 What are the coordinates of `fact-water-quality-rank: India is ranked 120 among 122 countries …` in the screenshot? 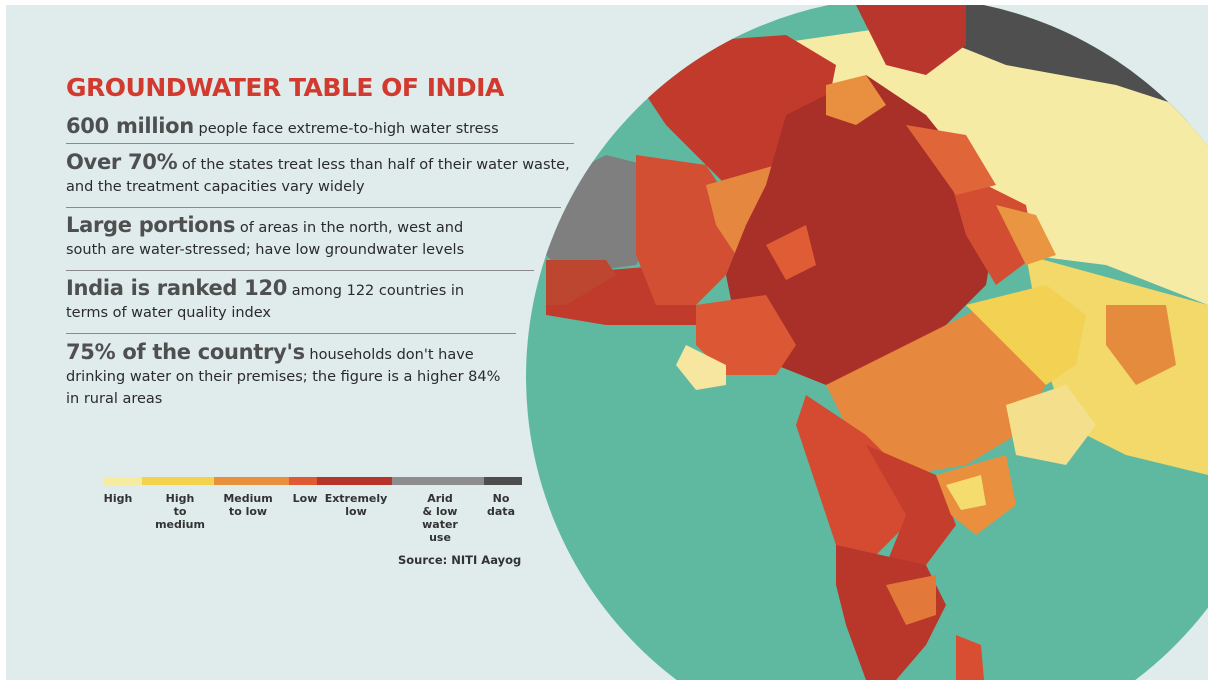 It's located at (286, 300).